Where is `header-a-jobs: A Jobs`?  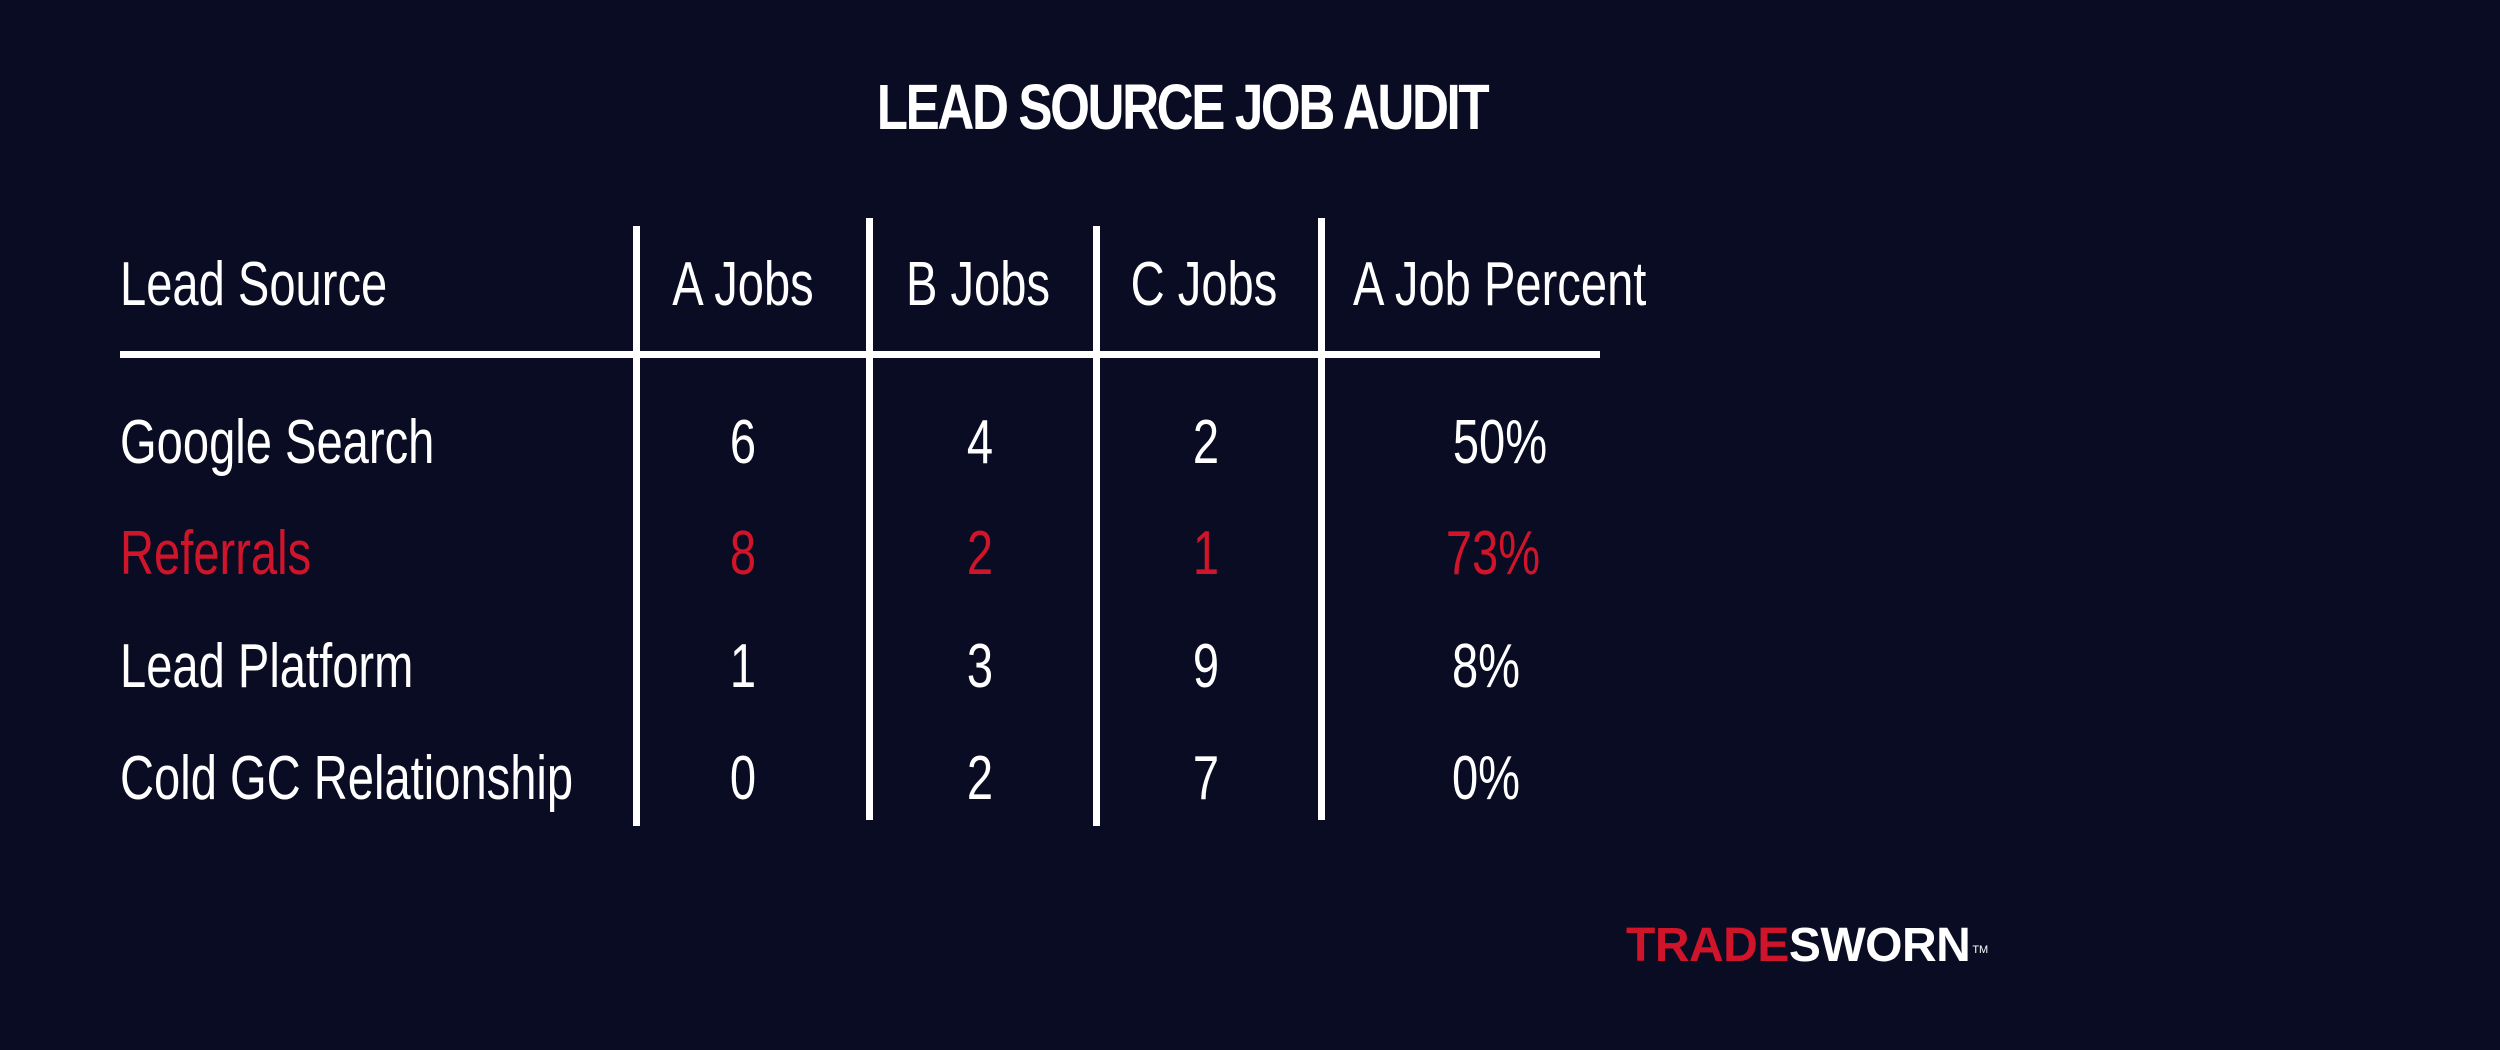 header-a-jobs: A Jobs is located at coordinates (743, 284).